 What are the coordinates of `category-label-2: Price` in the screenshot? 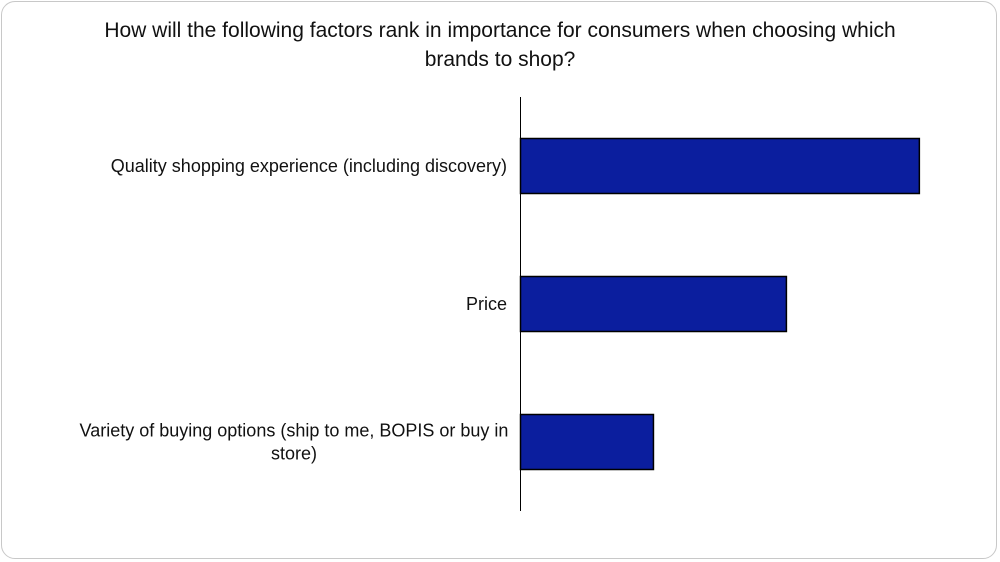 It's located at (486, 304).